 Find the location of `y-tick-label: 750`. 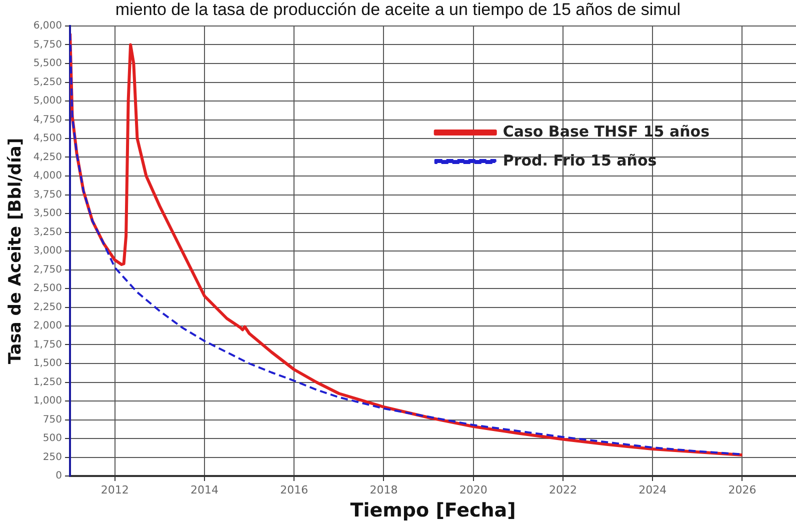

y-tick-label: 750 is located at coordinates (52, 420).